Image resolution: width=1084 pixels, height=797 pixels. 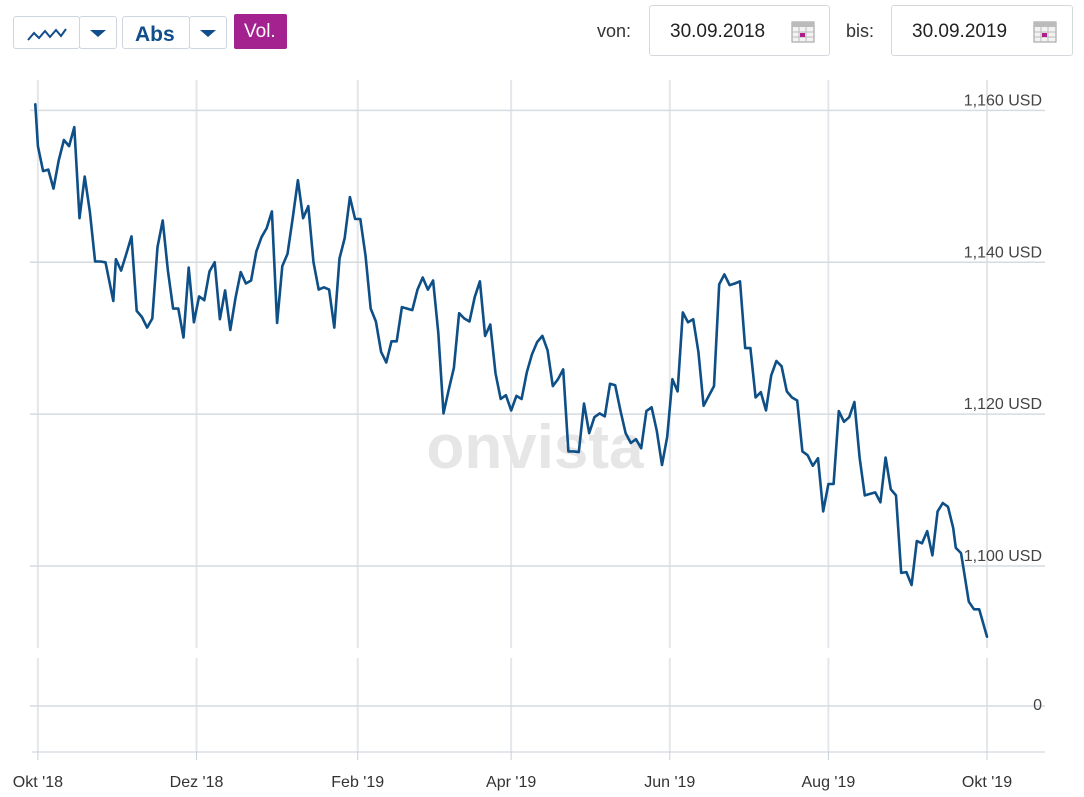 I want to click on x-tick-label: Okt '19, so click(x=987, y=782).